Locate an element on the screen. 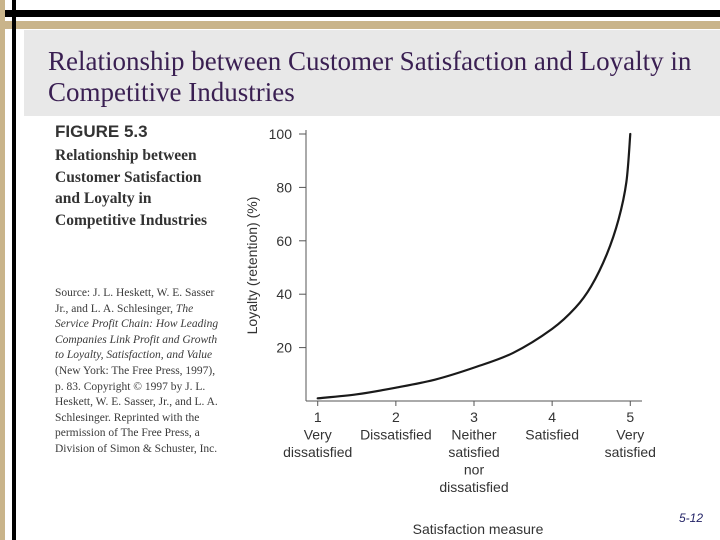 This screenshot has height=540, width=720. x-tick-label: 2 Dissatisfied is located at coordinates (396, 426).